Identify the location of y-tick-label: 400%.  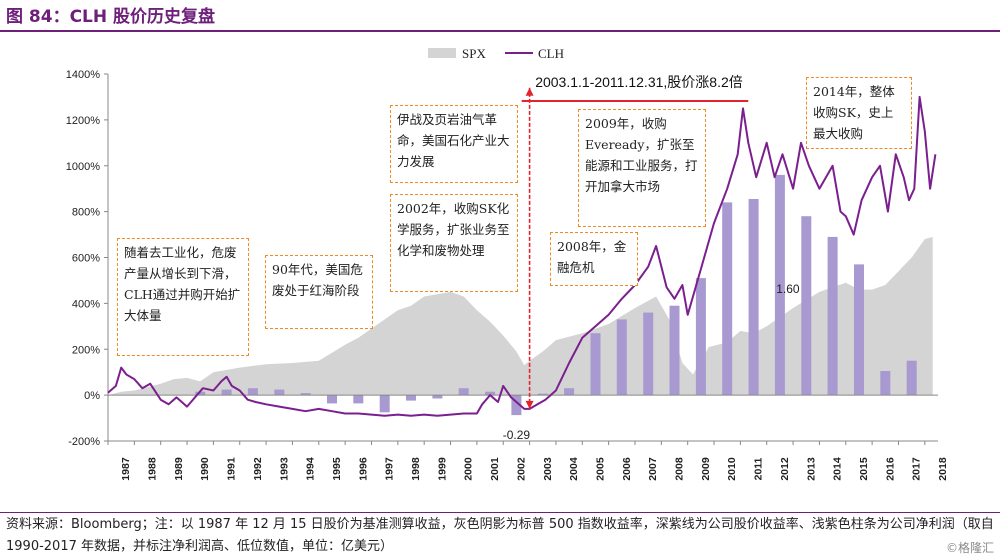
(86, 304).